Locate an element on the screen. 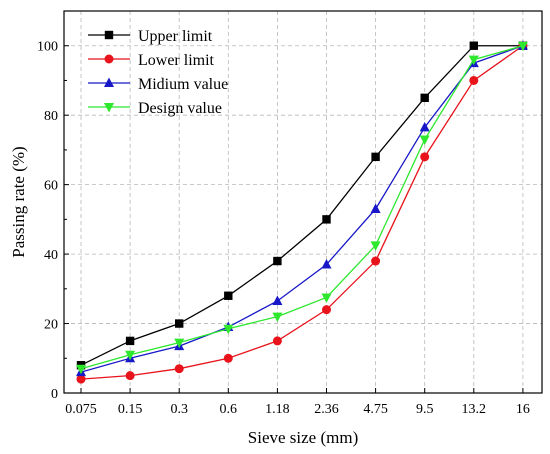  y-tick-label: 40 is located at coordinates (51, 255).